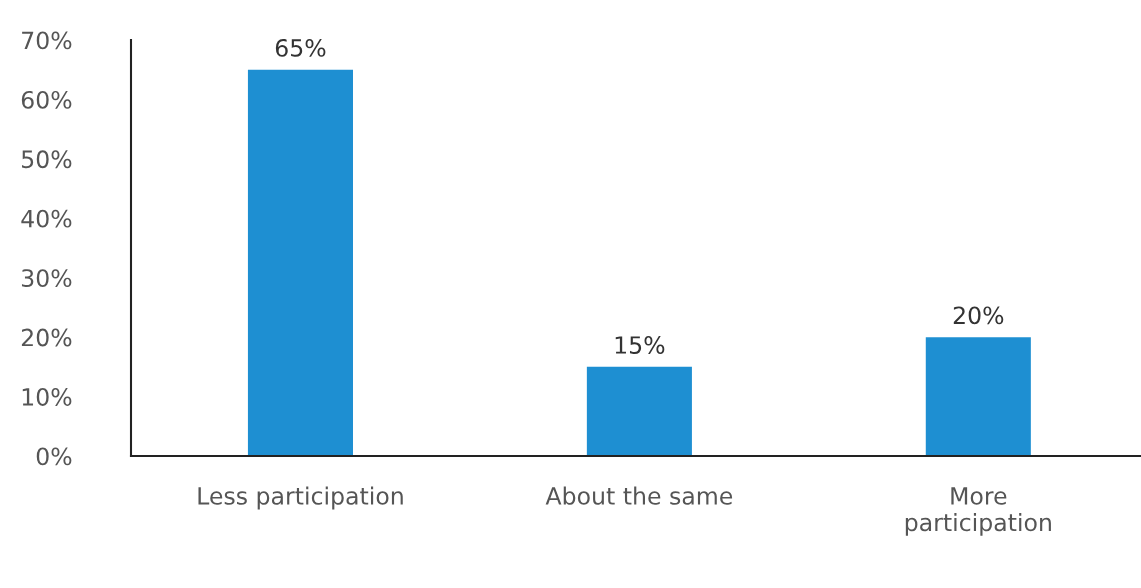 The height and width of the screenshot is (588, 1141). What do you see at coordinates (639, 495) in the screenshot?
I see `x-tick-label: About the same` at bounding box center [639, 495].